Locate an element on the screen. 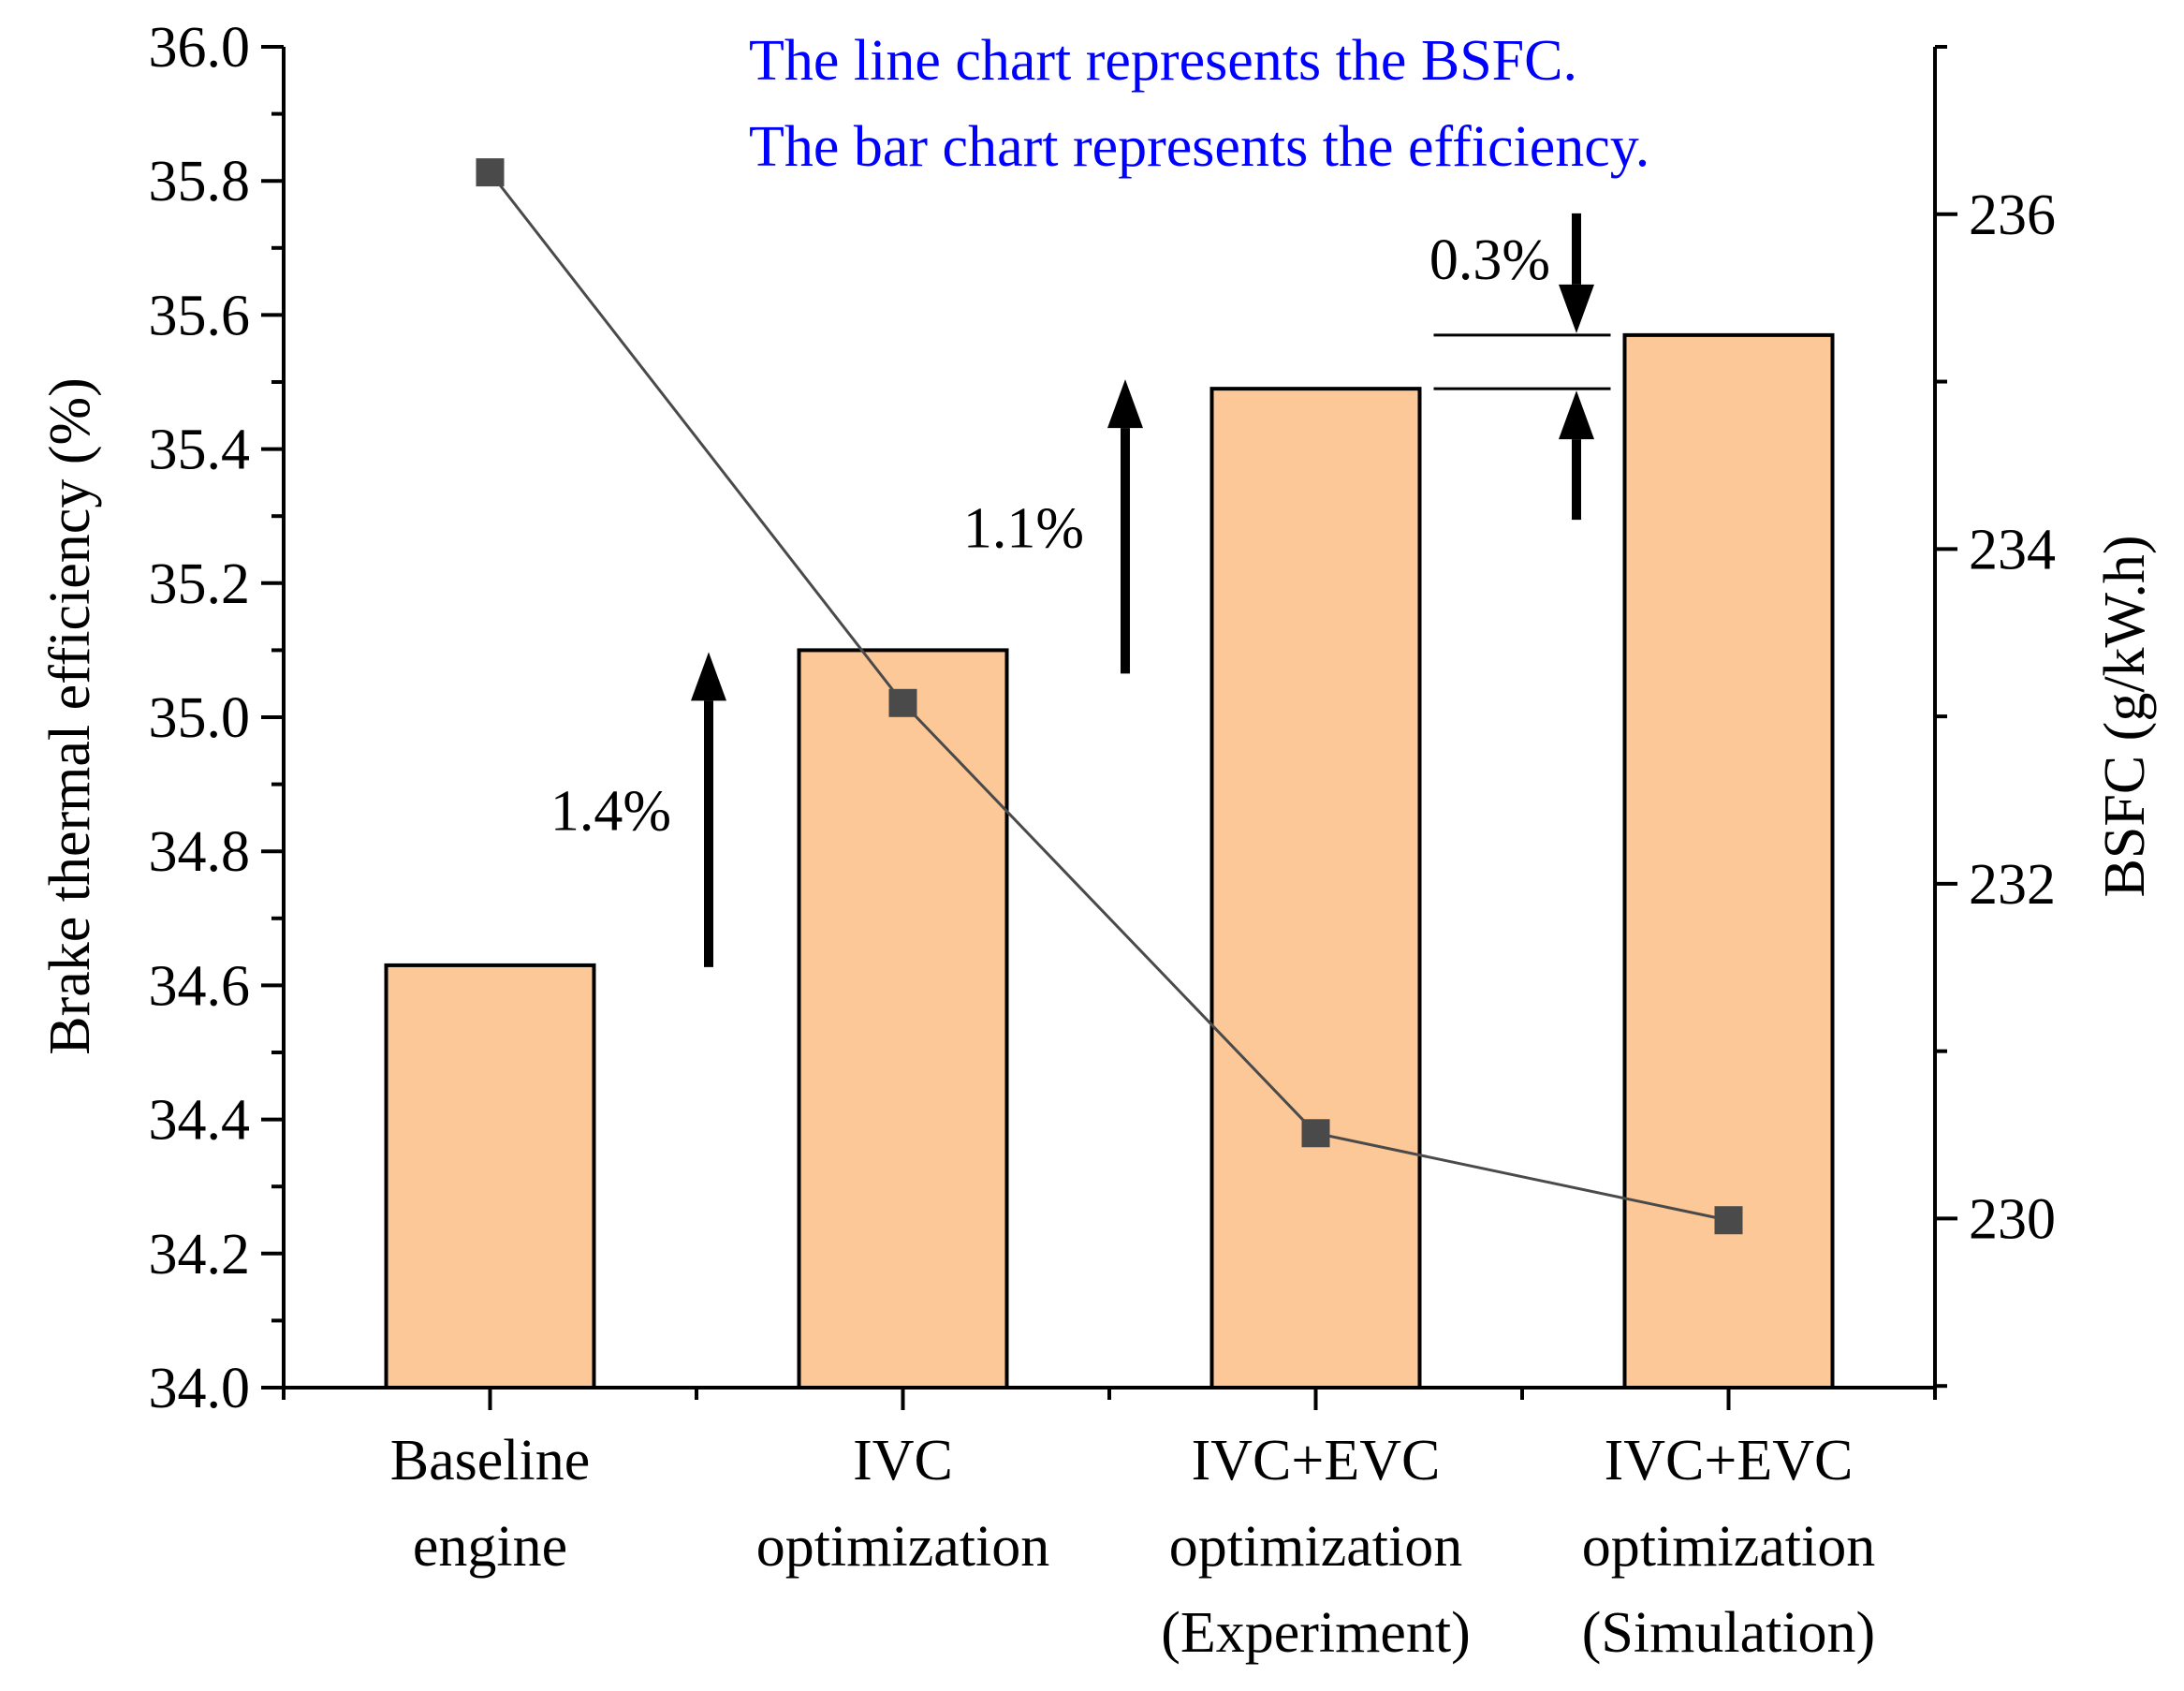 This screenshot has width=2184, height=1691. y-tick-label-7: 35.4 is located at coordinates (200, 451).